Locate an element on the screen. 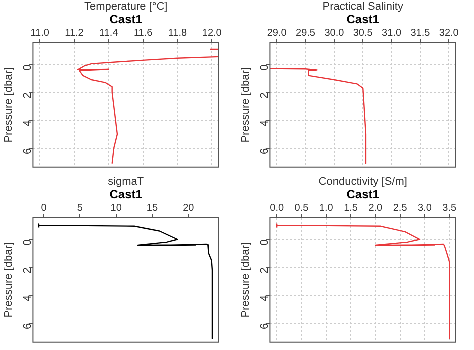 Image resolution: width=474 pixels, height=350 pixels. x-tick-label: 30.0 is located at coordinates (334, 33).